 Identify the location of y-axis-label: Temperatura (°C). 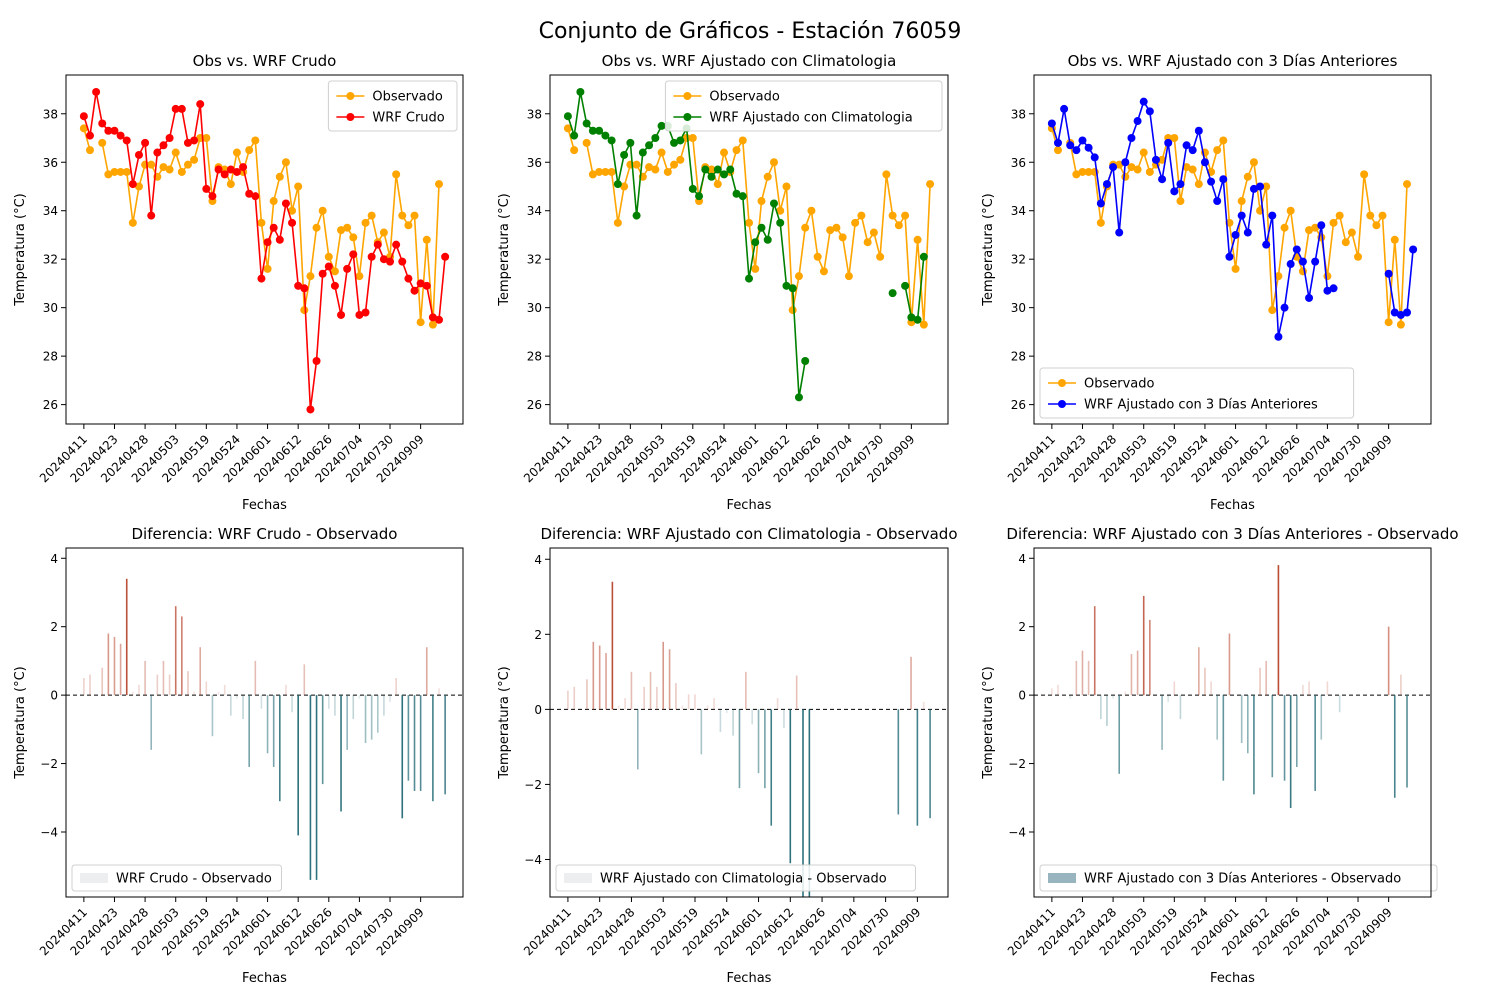
(20, 249).